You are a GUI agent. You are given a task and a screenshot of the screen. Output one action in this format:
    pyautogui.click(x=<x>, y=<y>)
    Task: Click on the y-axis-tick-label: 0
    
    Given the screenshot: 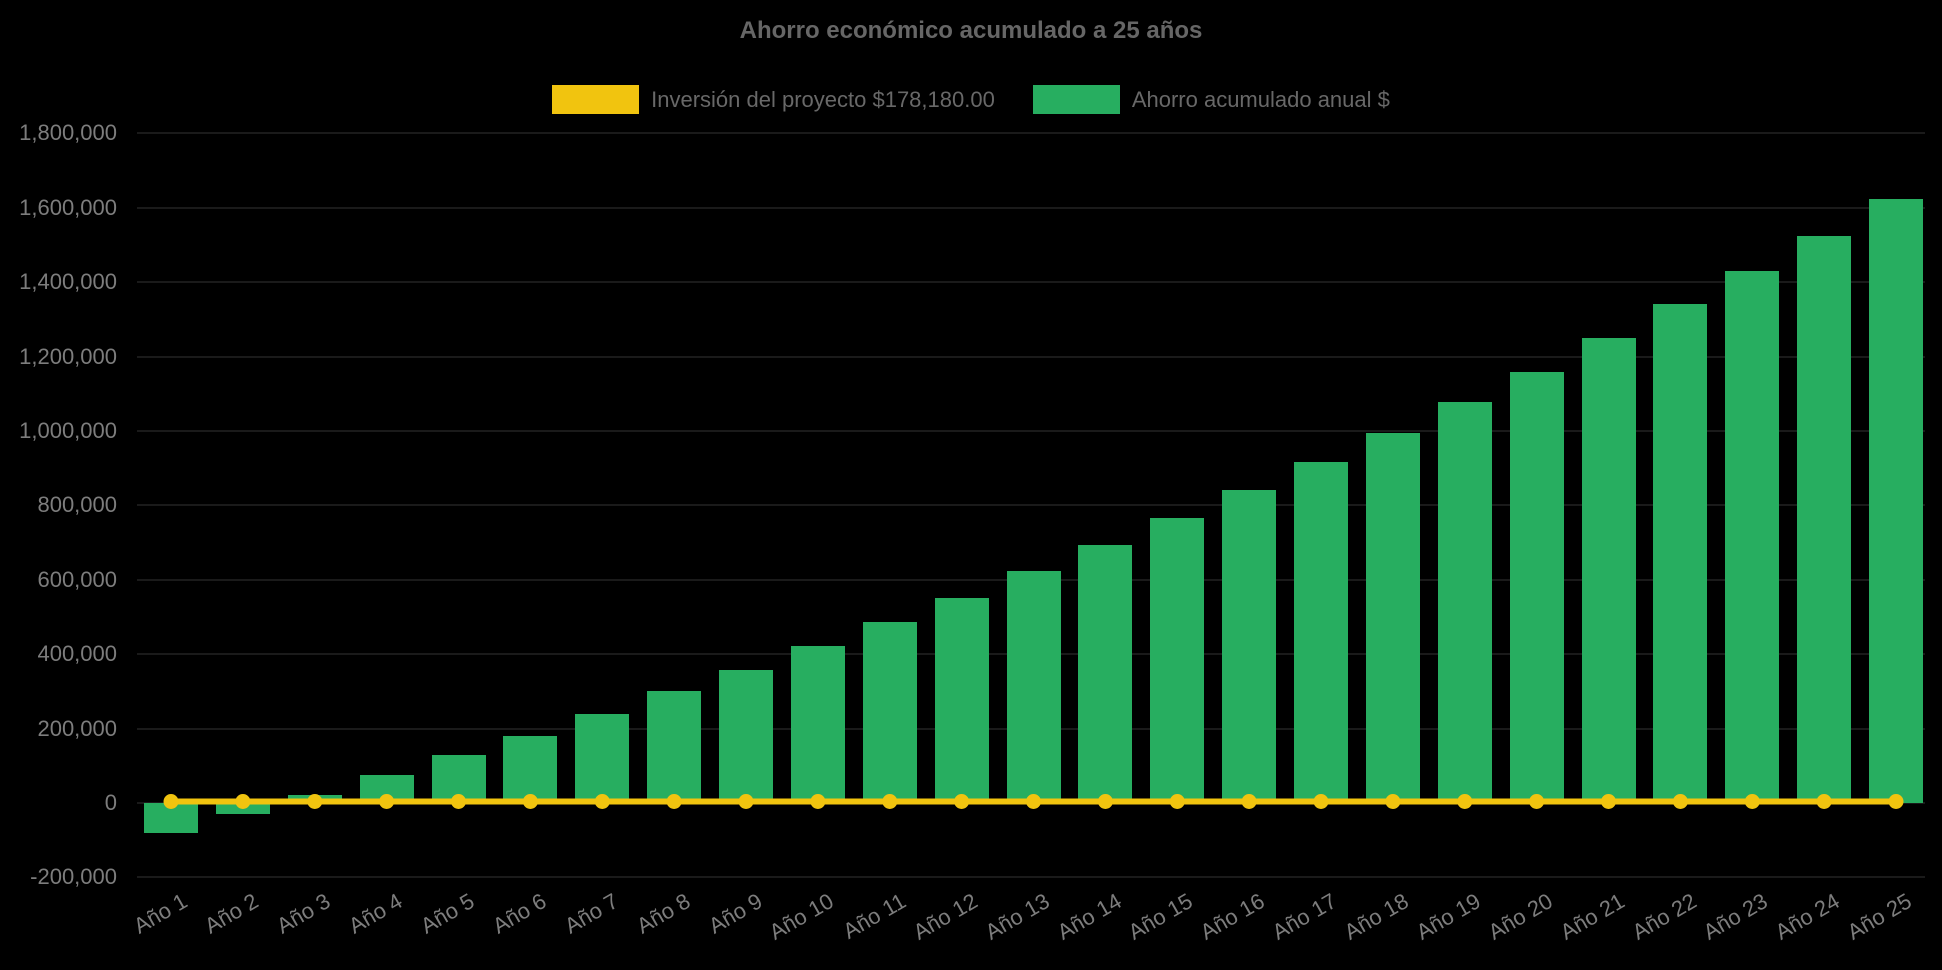 What is the action you would take?
    pyautogui.click(x=110, y=802)
    